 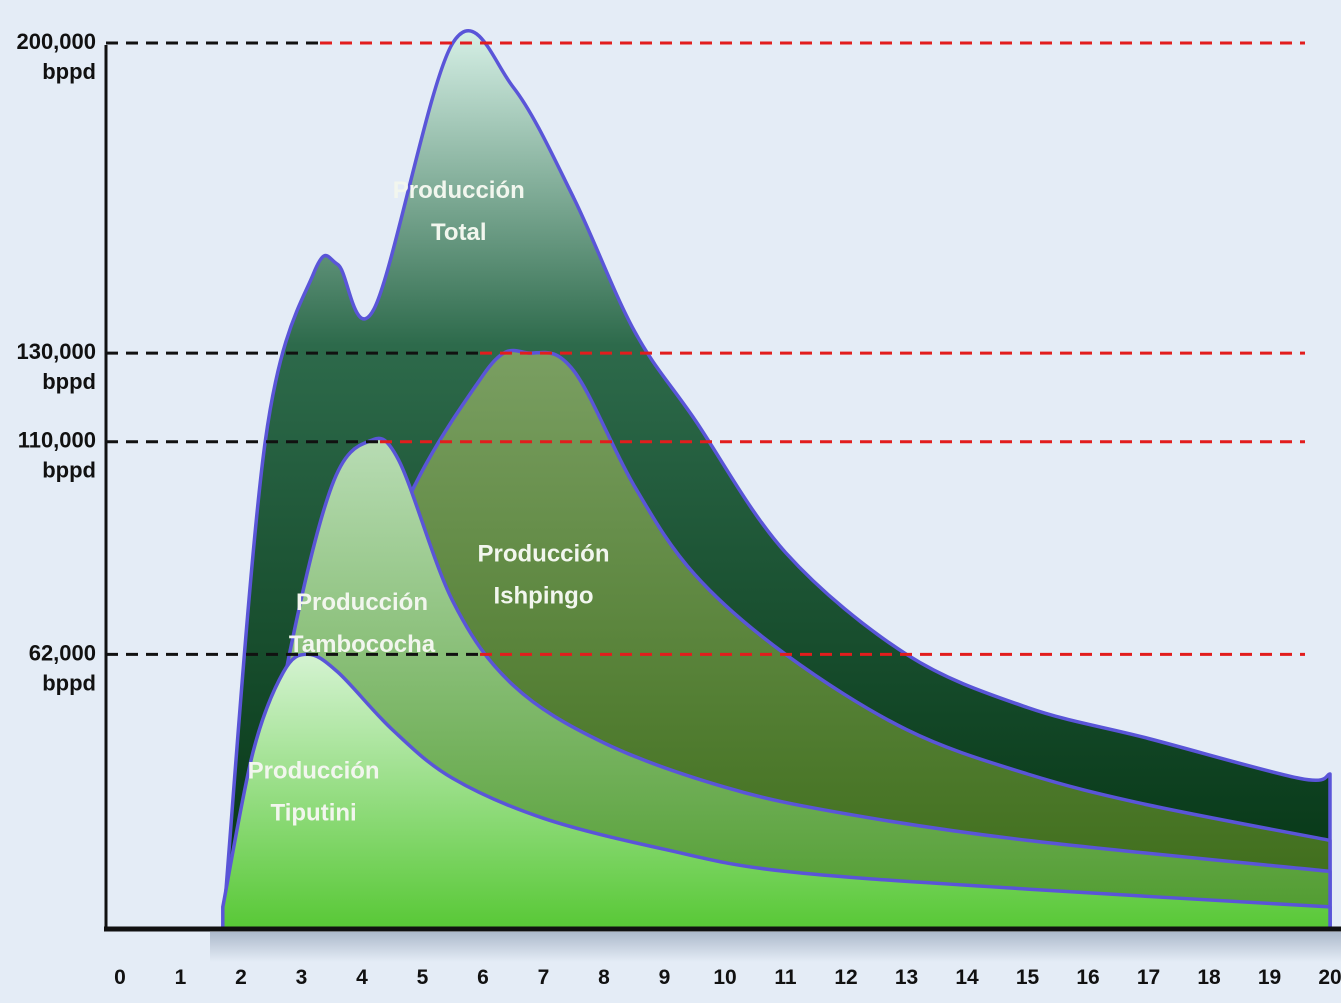 I want to click on x-tick-label: 15, so click(x=1028, y=977).